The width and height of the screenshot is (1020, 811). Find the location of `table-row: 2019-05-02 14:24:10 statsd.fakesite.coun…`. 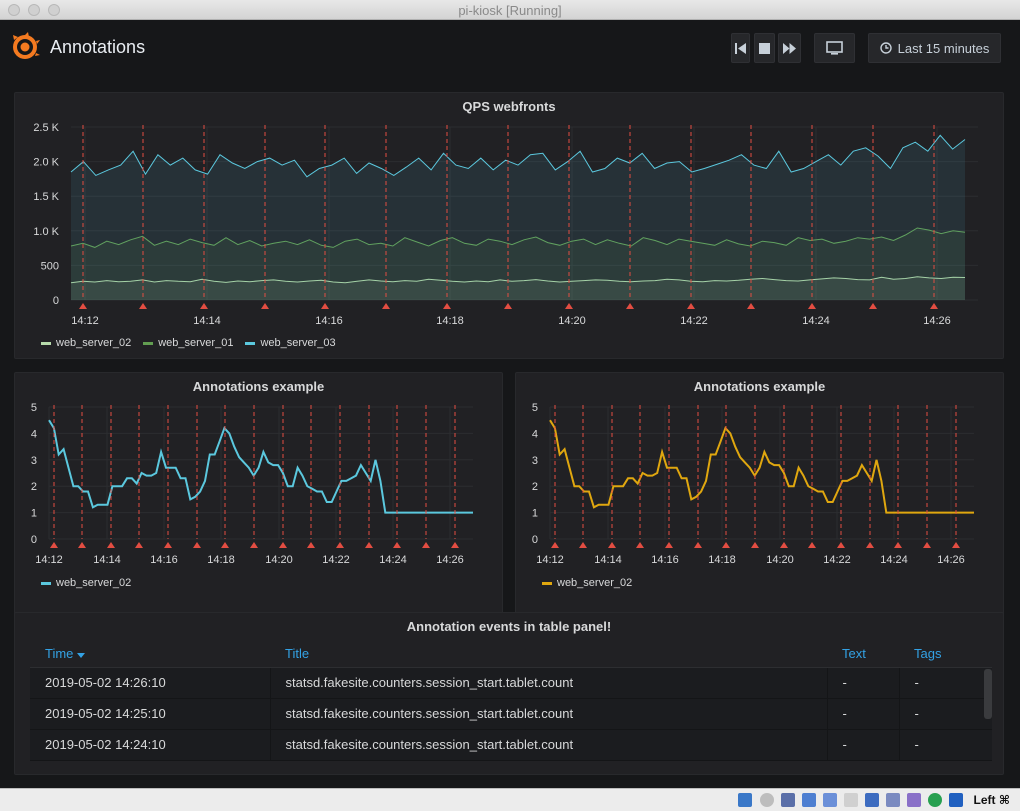

table-row: 2019-05-02 14:24:10 statsd.fakesite.coun… is located at coordinates (511, 745).